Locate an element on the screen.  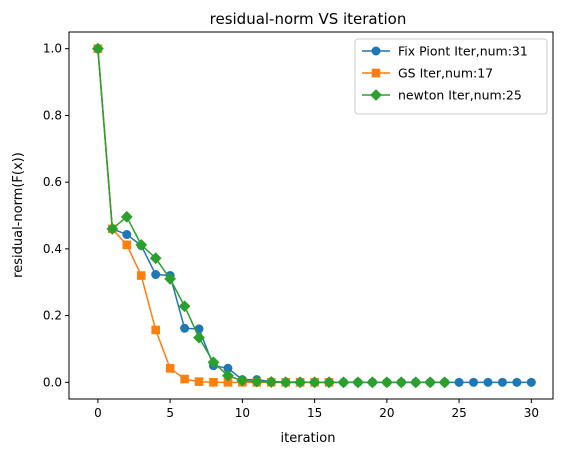
y-axis: 0.0 0.2 0.4 0.6 0.8 1.0 is located at coordinates (56, 215).